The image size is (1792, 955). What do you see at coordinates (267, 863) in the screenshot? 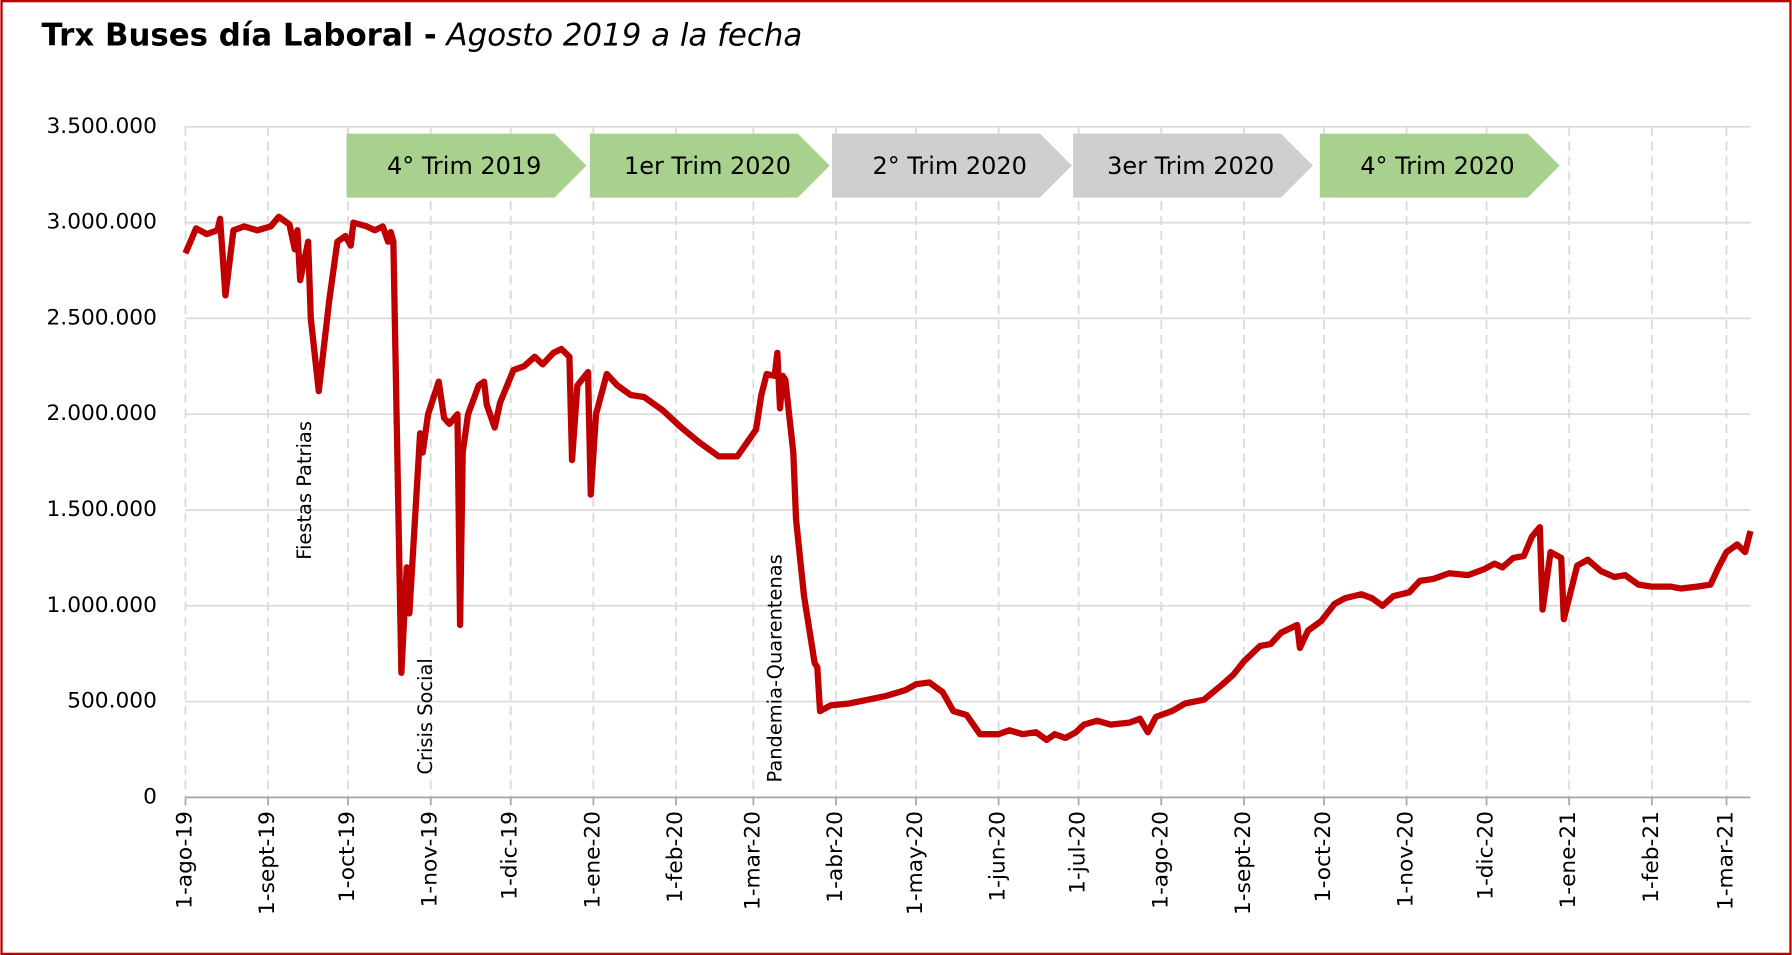
I see `x-tick-label: 1-sept-19` at bounding box center [267, 863].